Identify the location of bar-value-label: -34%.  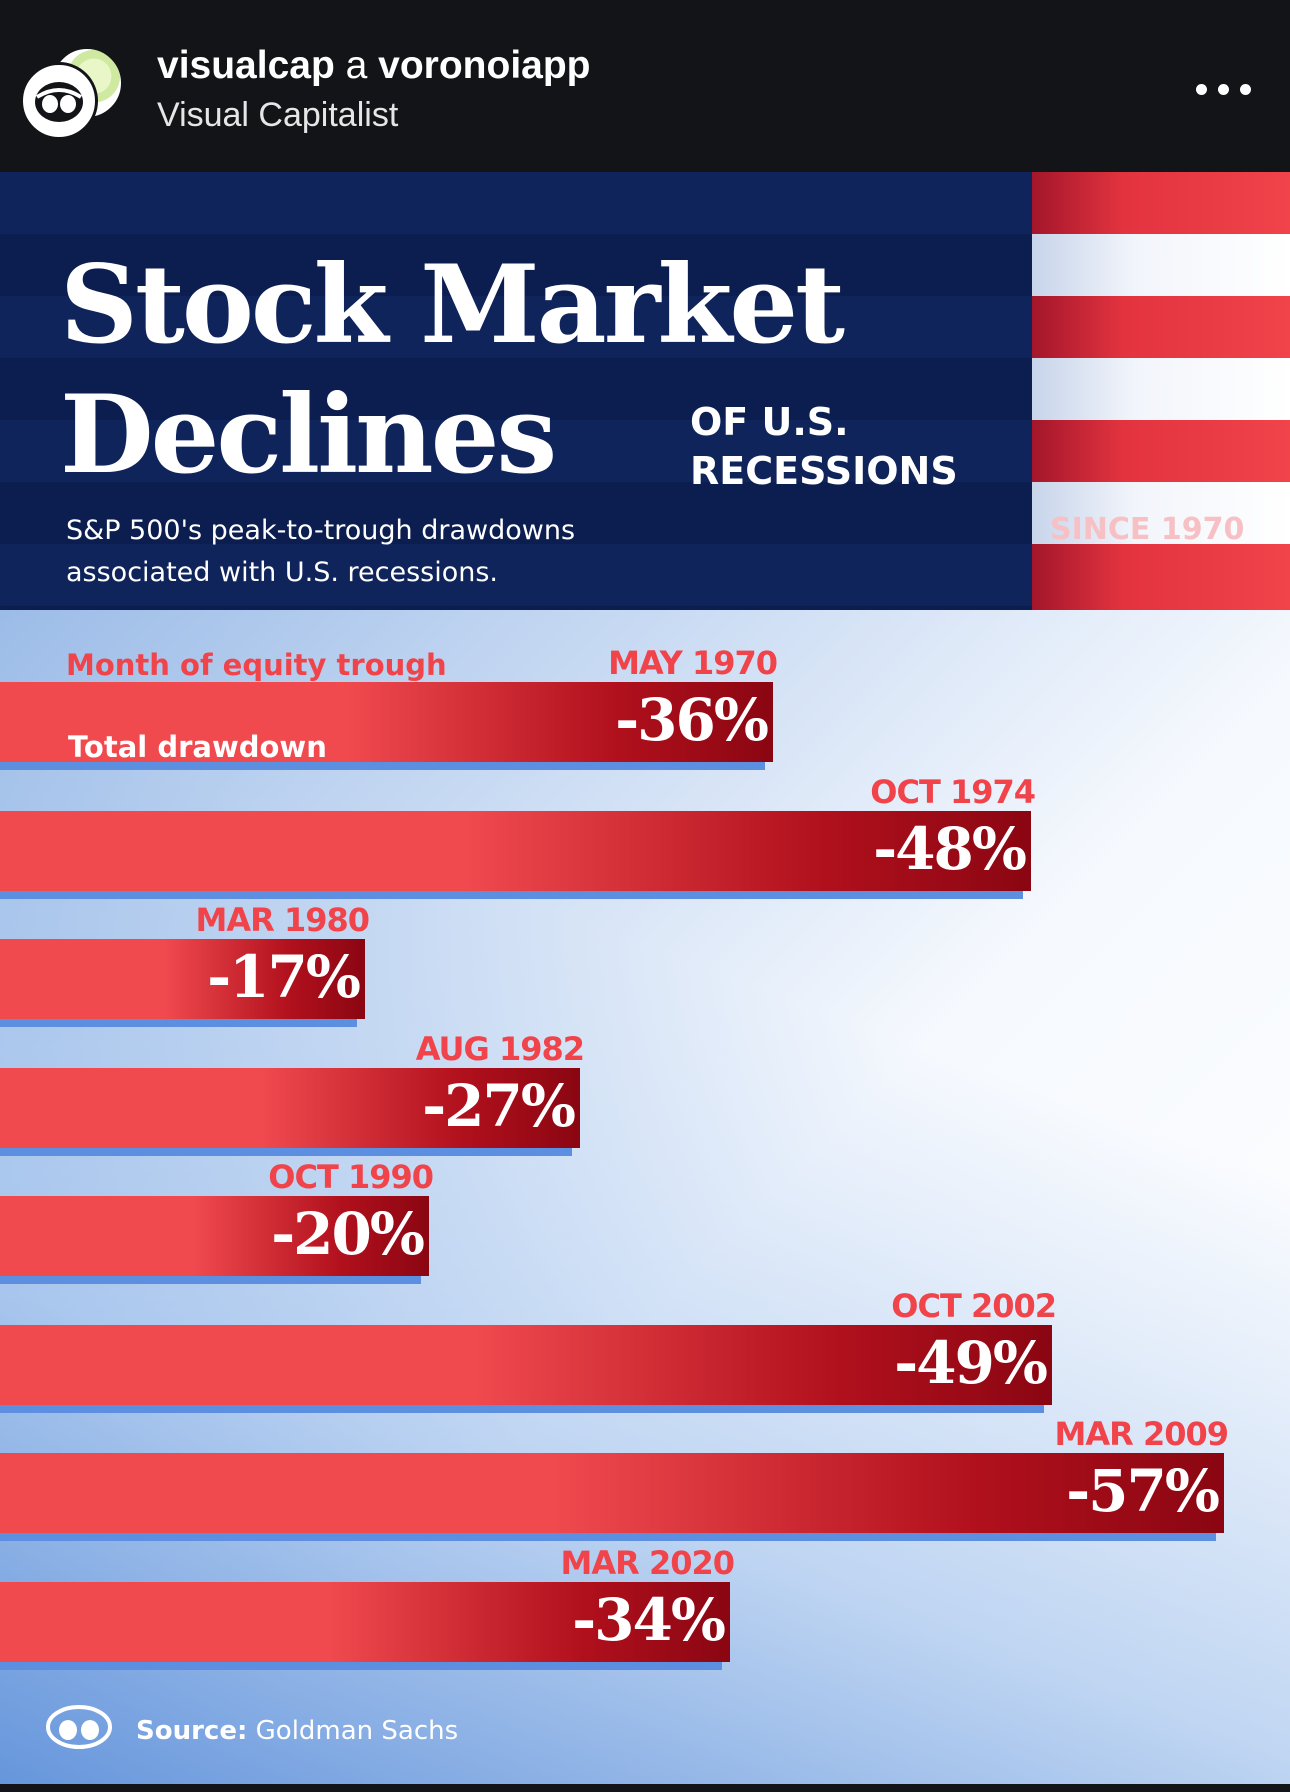
(649, 1620).